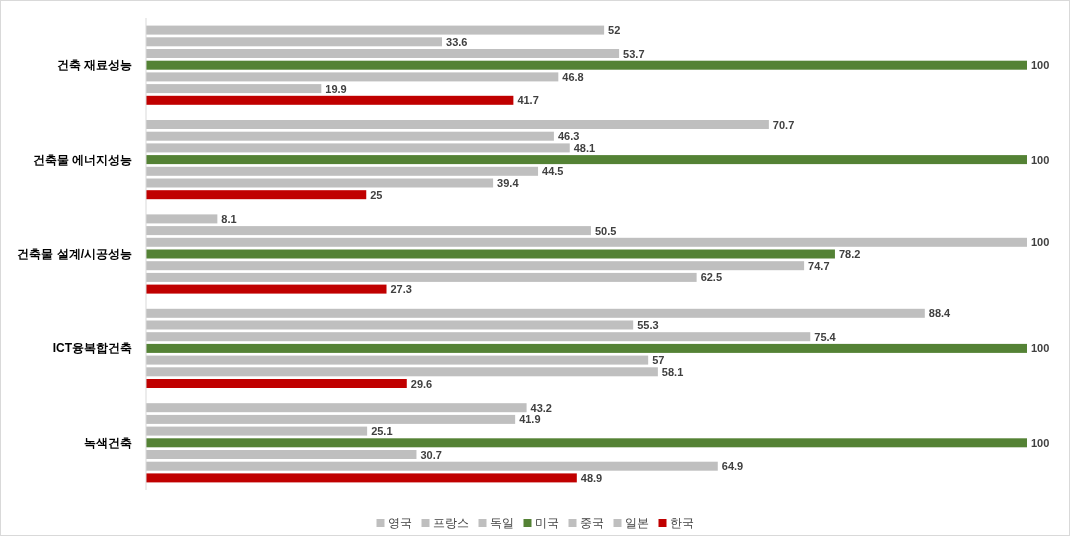 The height and width of the screenshot is (536, 1070). Describe the element at coordinates (591, 477) in the screenshot. I see `data-label: 48.9` at that location.